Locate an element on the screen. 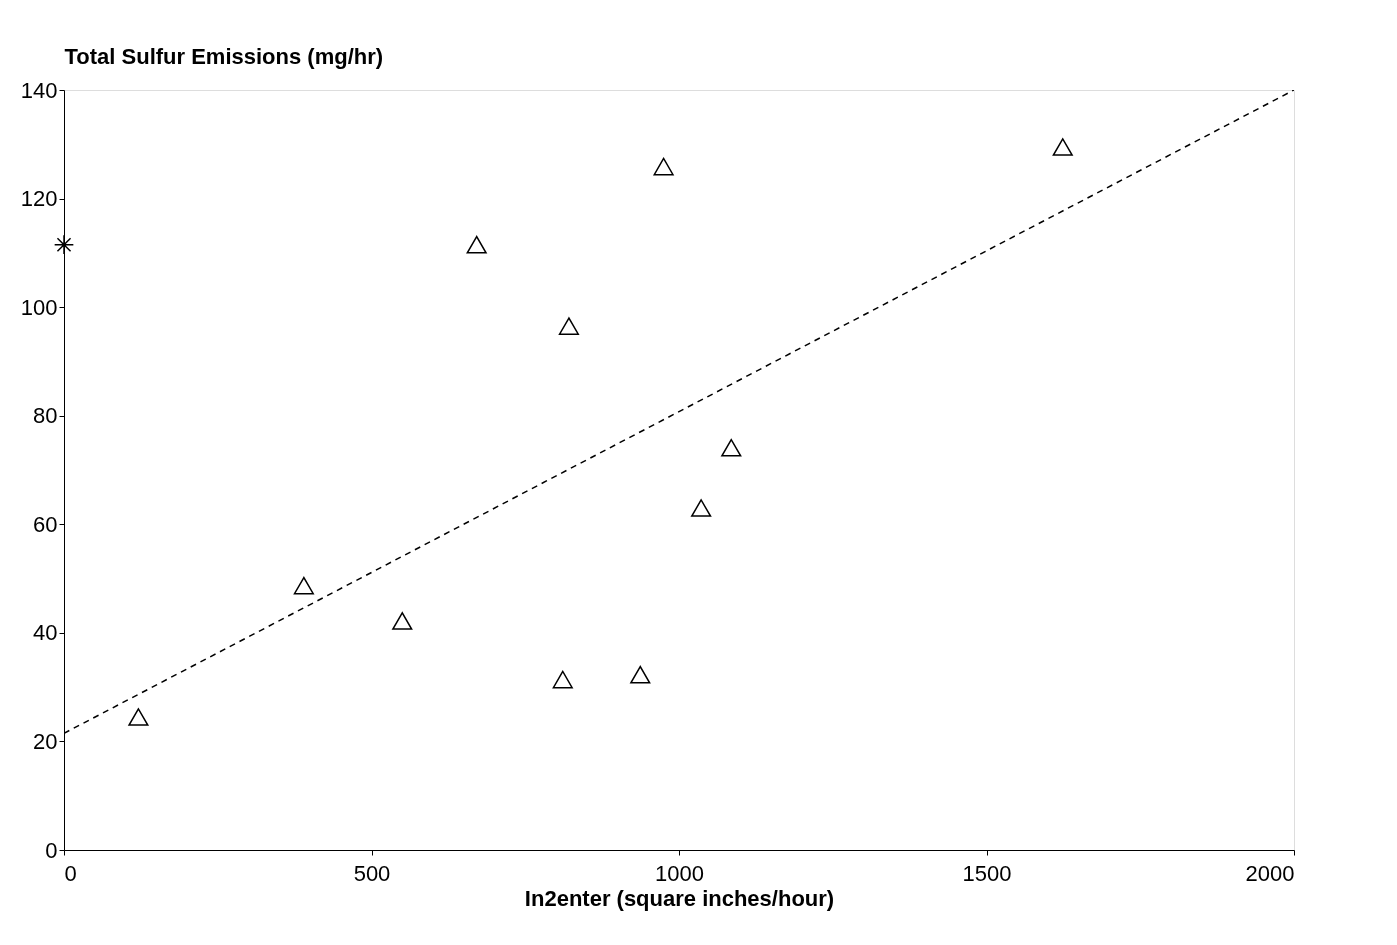 This screenshot has height=945, width=1397. x-axis-title: In2enter (square inches/hour) is located at coordinates (679, 898).